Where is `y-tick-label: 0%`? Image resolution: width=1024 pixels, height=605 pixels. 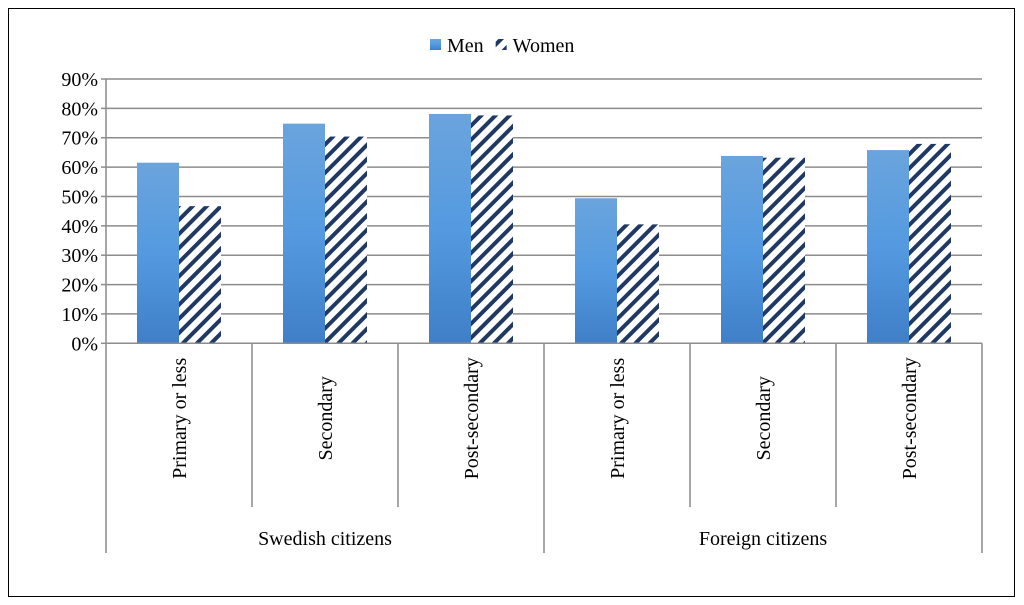 y-tick-label: 0% is located at coordinates (84, 344).